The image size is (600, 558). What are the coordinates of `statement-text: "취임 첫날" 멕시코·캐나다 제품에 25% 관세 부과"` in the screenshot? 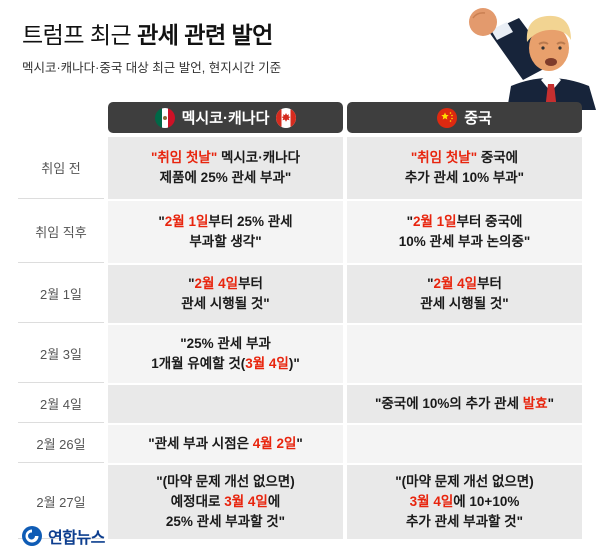 It's located at (225, 167).